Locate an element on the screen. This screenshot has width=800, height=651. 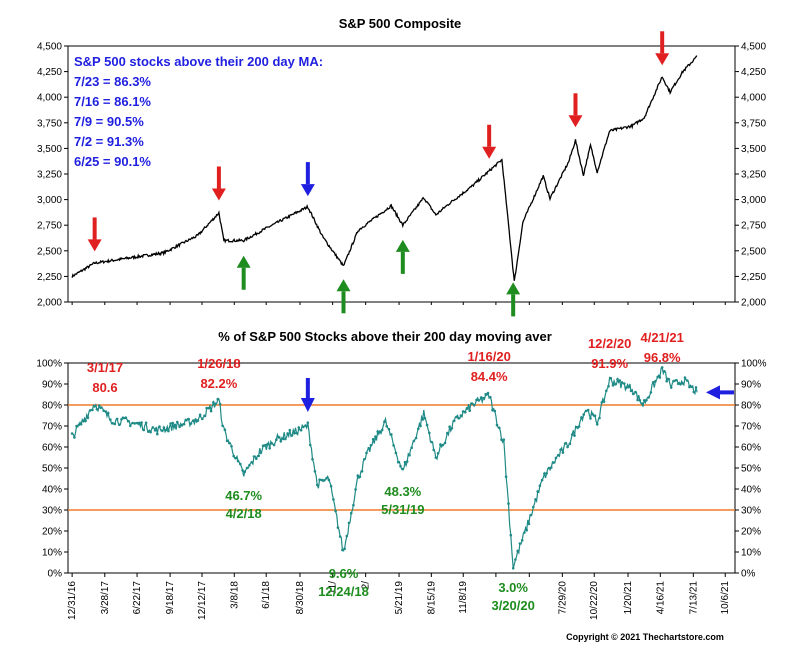
annotation-value: 91.9% is located at coordinates (609, 363).